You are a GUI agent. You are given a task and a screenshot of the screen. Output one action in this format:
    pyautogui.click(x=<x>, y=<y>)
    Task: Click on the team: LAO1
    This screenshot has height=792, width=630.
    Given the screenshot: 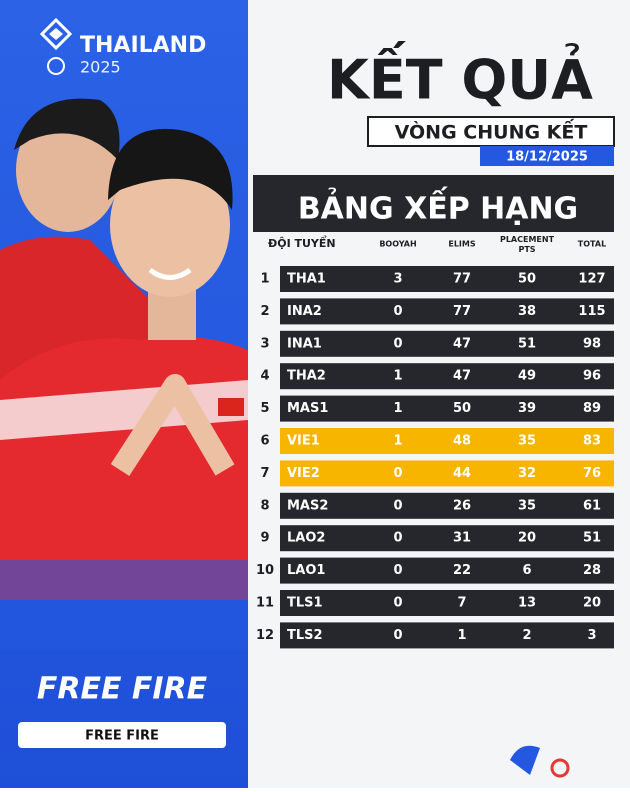 What is the action you would take?
    pyautogui.click(x=306, y=570)
    